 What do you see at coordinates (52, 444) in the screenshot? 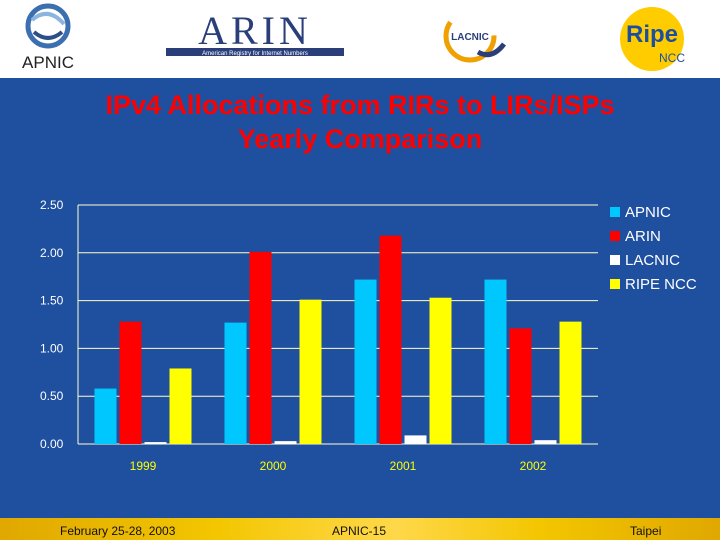
I see `y-tick-label: 0.00` at bounding box center [52, 444].